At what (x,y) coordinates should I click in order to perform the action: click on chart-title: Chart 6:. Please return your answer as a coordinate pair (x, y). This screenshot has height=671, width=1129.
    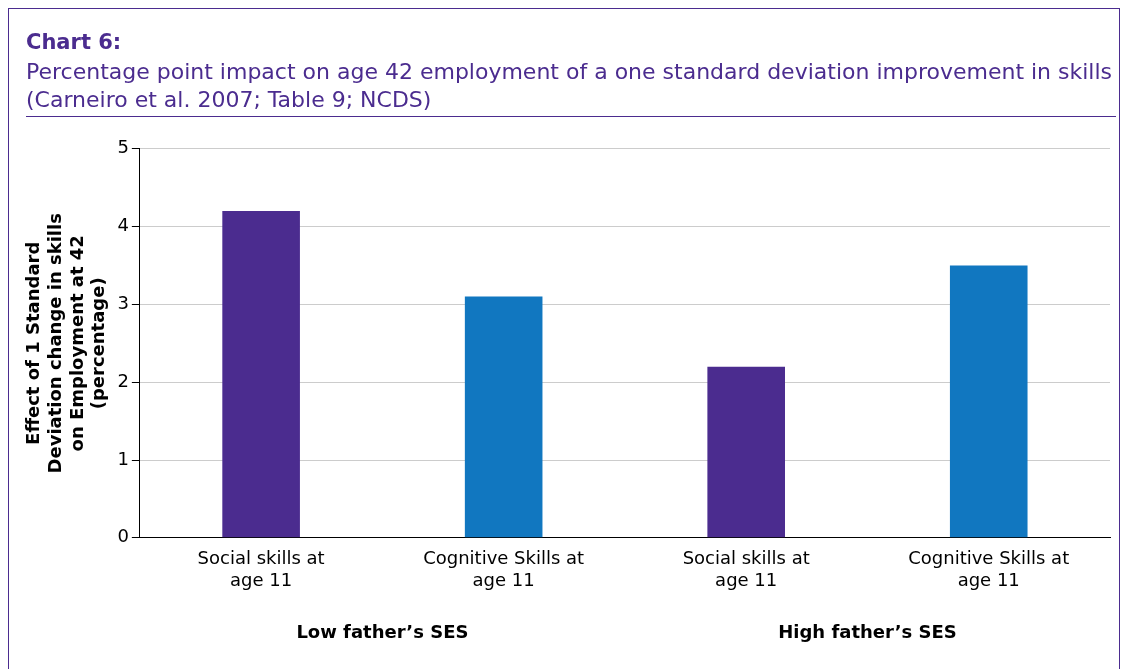
    Looking at the image, I should click on (74, 42).